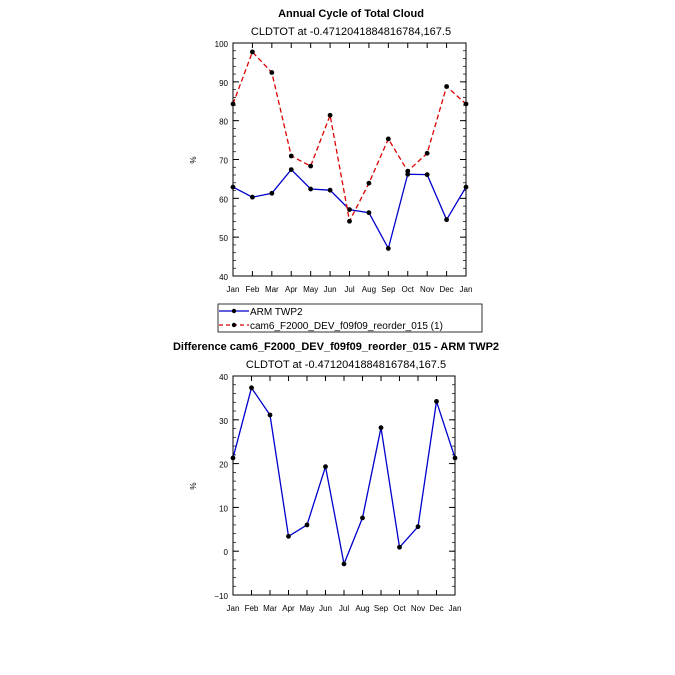 The image size is (675, 675). What do you see at coordinates (446, 289) in the screenshot?
I see `chart1-xtick-label: Dec` at bounding box center [446, 289].